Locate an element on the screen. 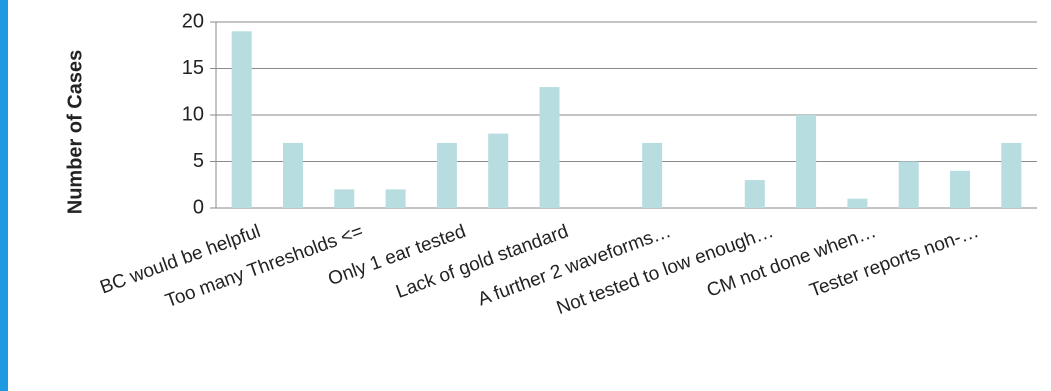 The width and height of the screenshot is (1051, 391). y-tick-label: 10 is located at coordinates (193, 114).